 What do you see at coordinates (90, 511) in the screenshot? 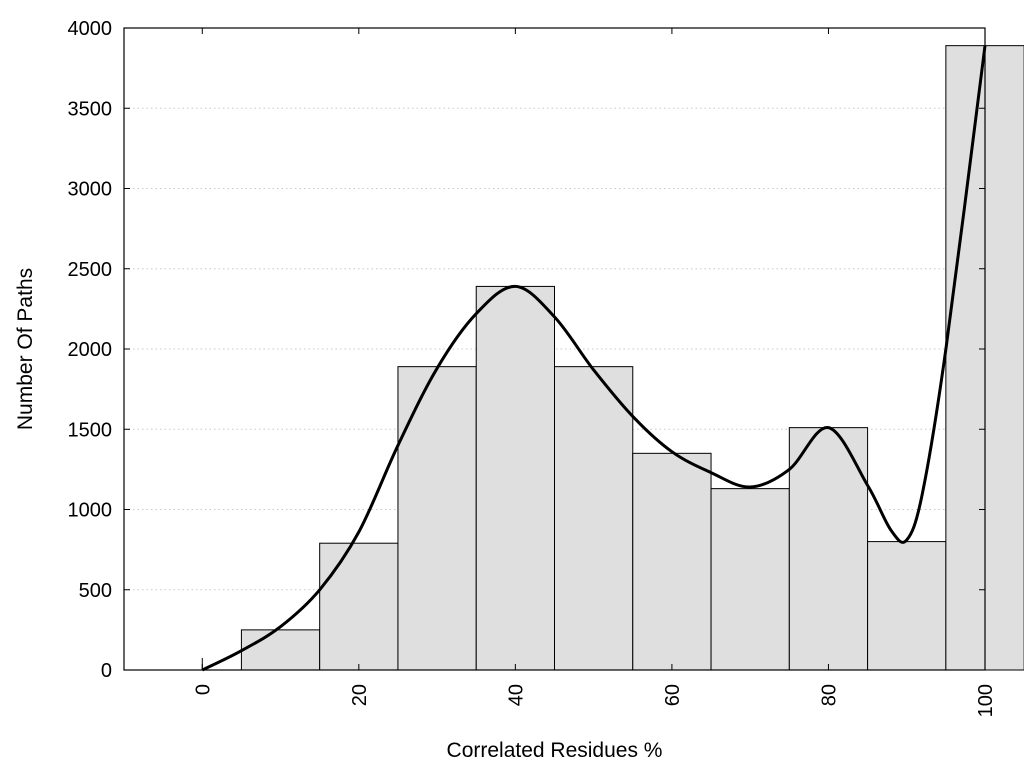
I see `y-tick-label: 1000` at bounding box center [90, 511].